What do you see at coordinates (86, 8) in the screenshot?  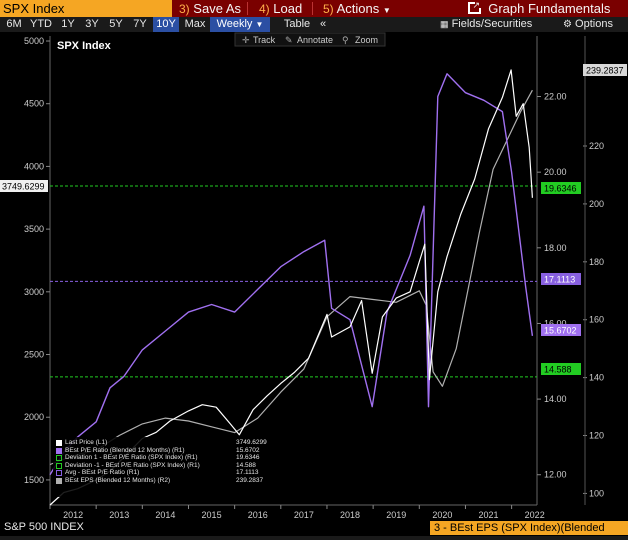 I see `security-title: SPX Index` at bounding box center [86, 8].